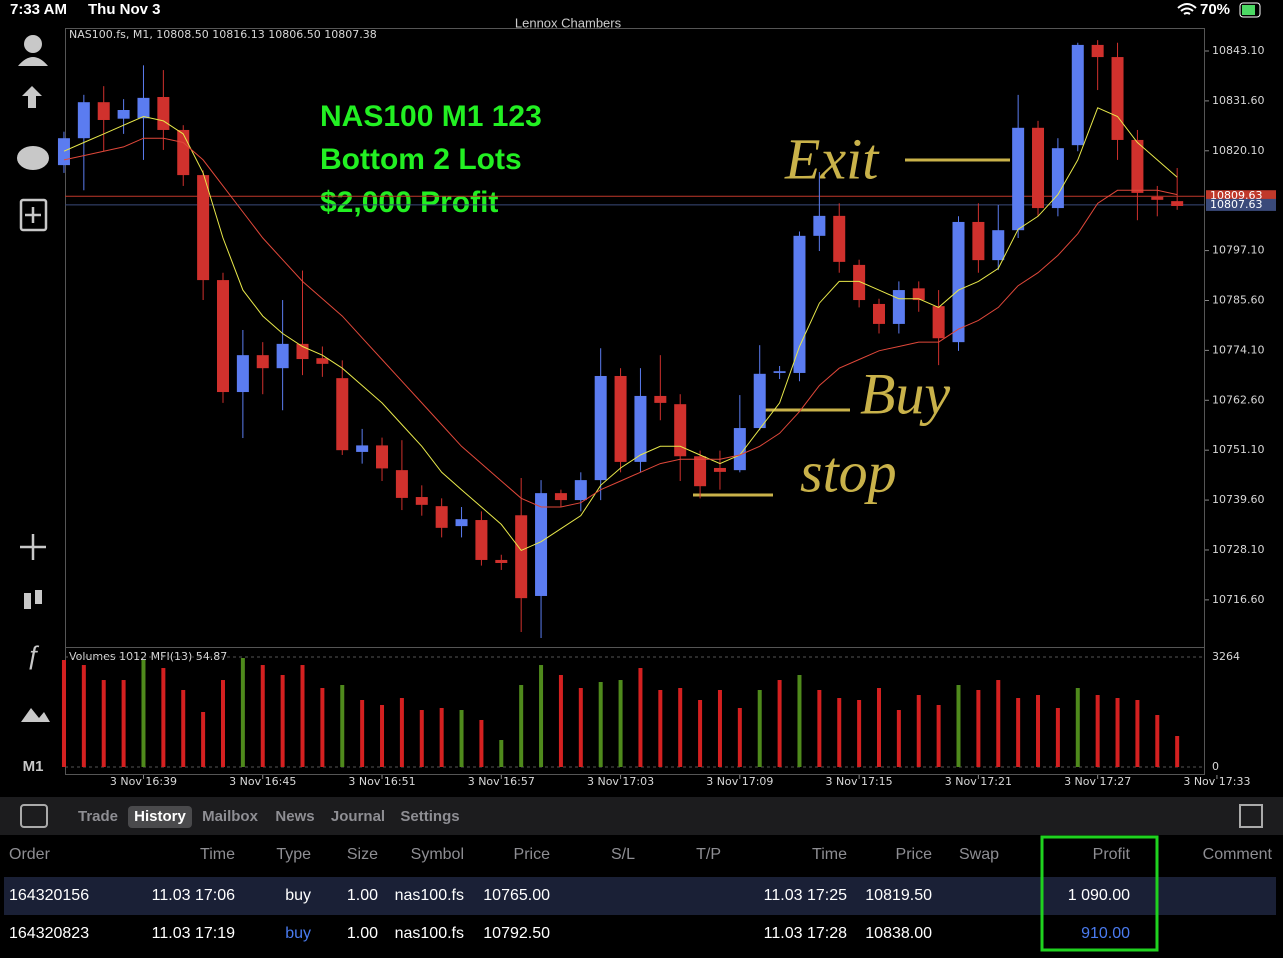 The height and width of the screenshot is (958, 1283). What do you see at coordinates (193, 933) in the screenshot?
I see `table-cell: 11.03 17:19` at bounding box center [193, 933].